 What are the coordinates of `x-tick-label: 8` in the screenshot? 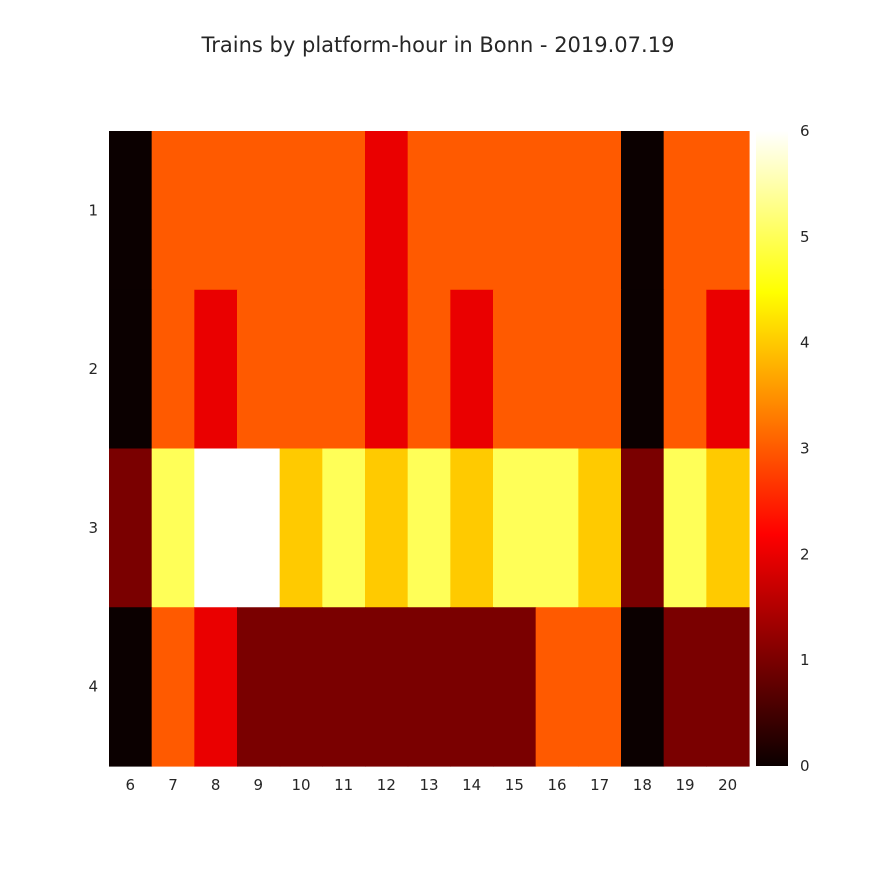 It's located at (216, 785).